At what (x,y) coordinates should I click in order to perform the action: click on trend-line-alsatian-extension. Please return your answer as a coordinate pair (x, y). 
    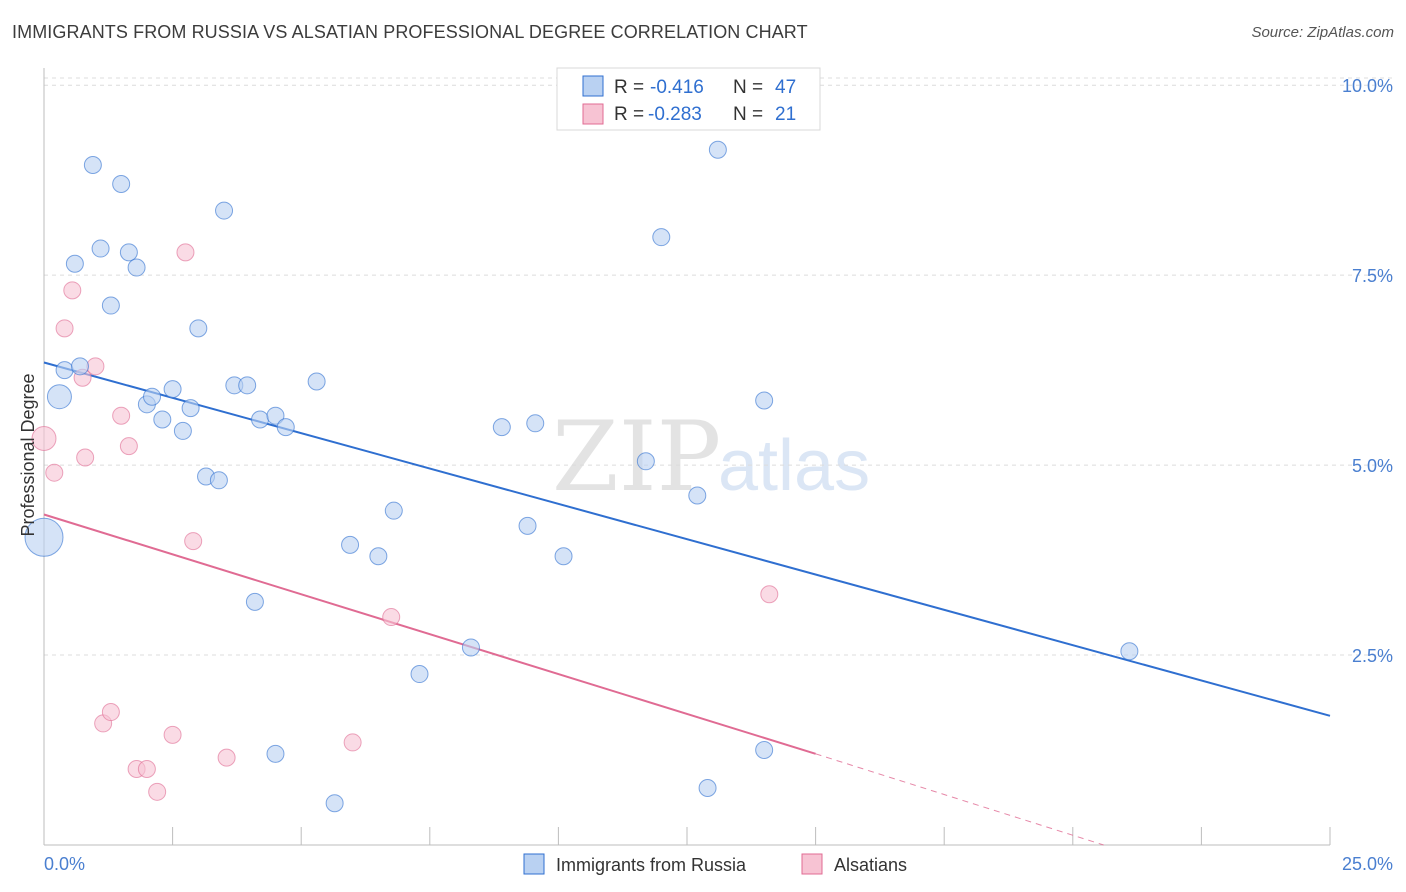
    Looking at the image, I should click on (959, 799).